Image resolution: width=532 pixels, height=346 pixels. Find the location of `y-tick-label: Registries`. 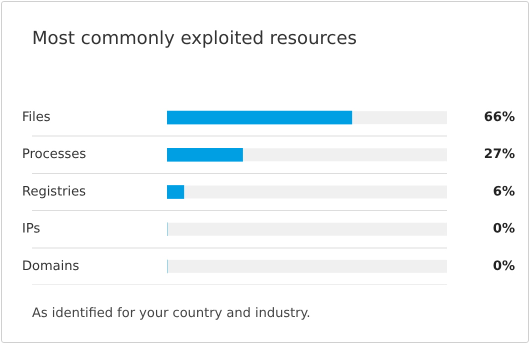

y-tick-label: Registries is located at coordinates (54, 192).